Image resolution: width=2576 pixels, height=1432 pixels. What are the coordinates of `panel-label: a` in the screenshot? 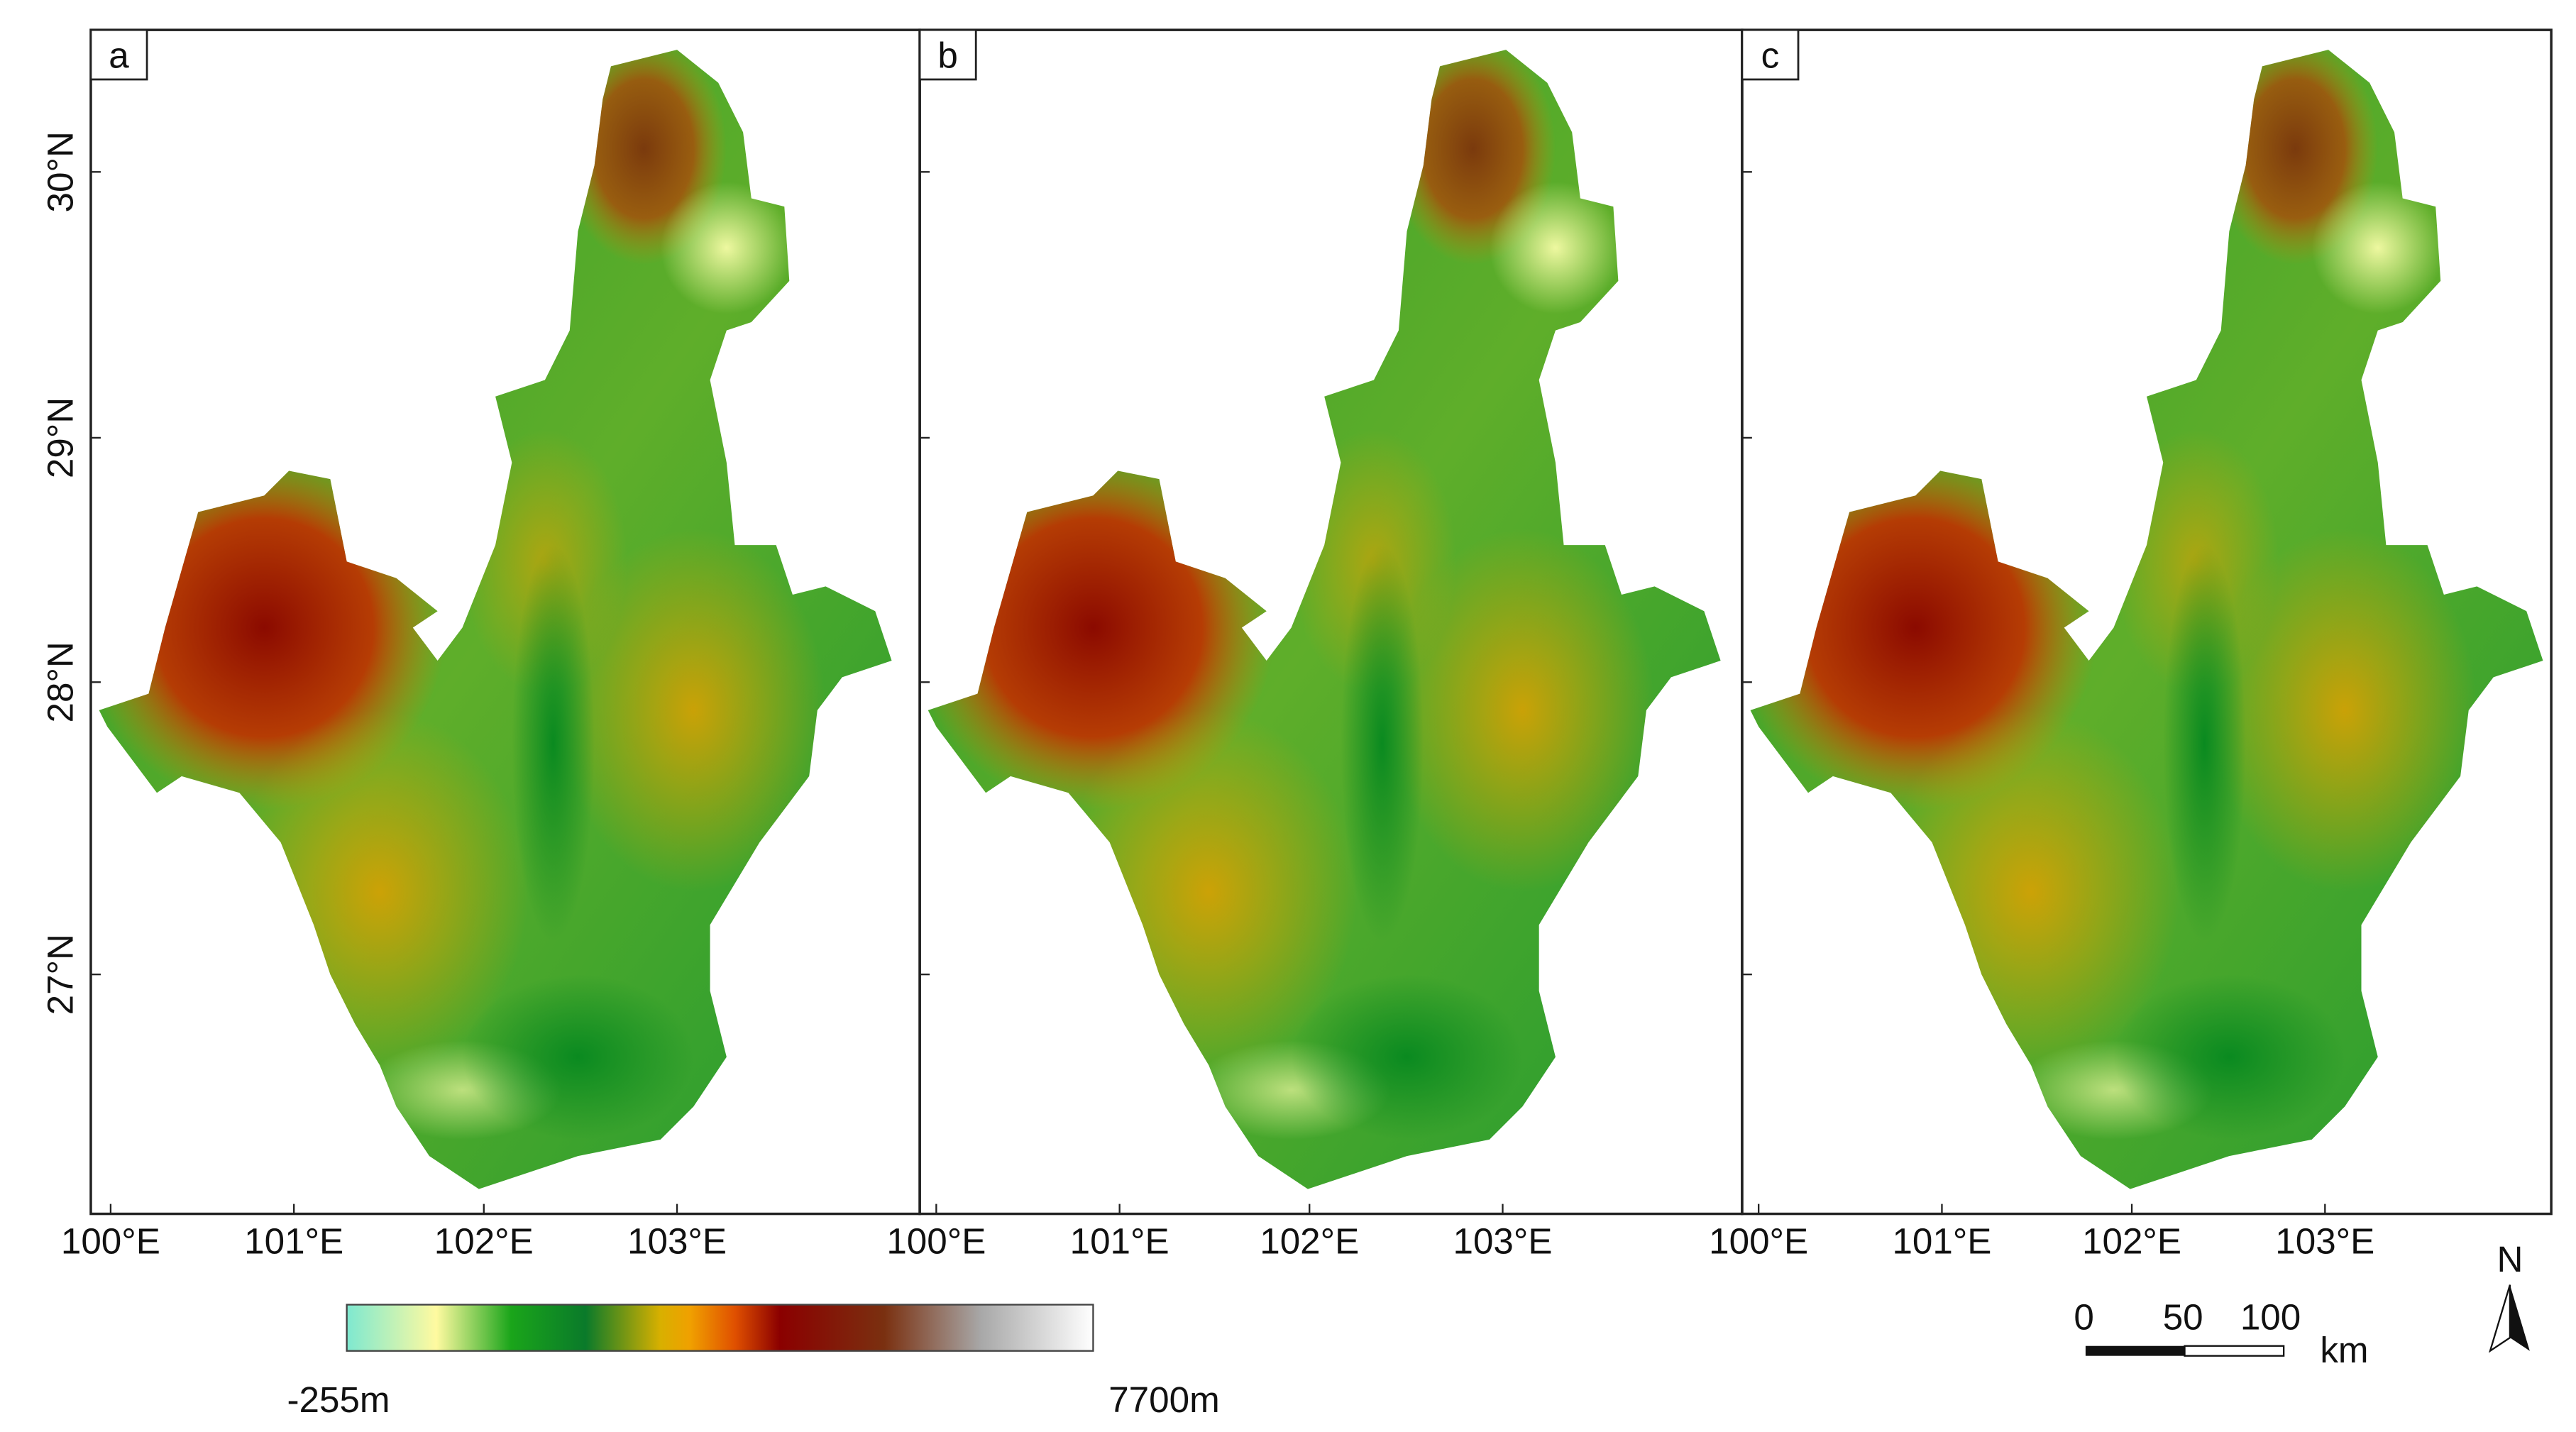 It's located at (119, 56).